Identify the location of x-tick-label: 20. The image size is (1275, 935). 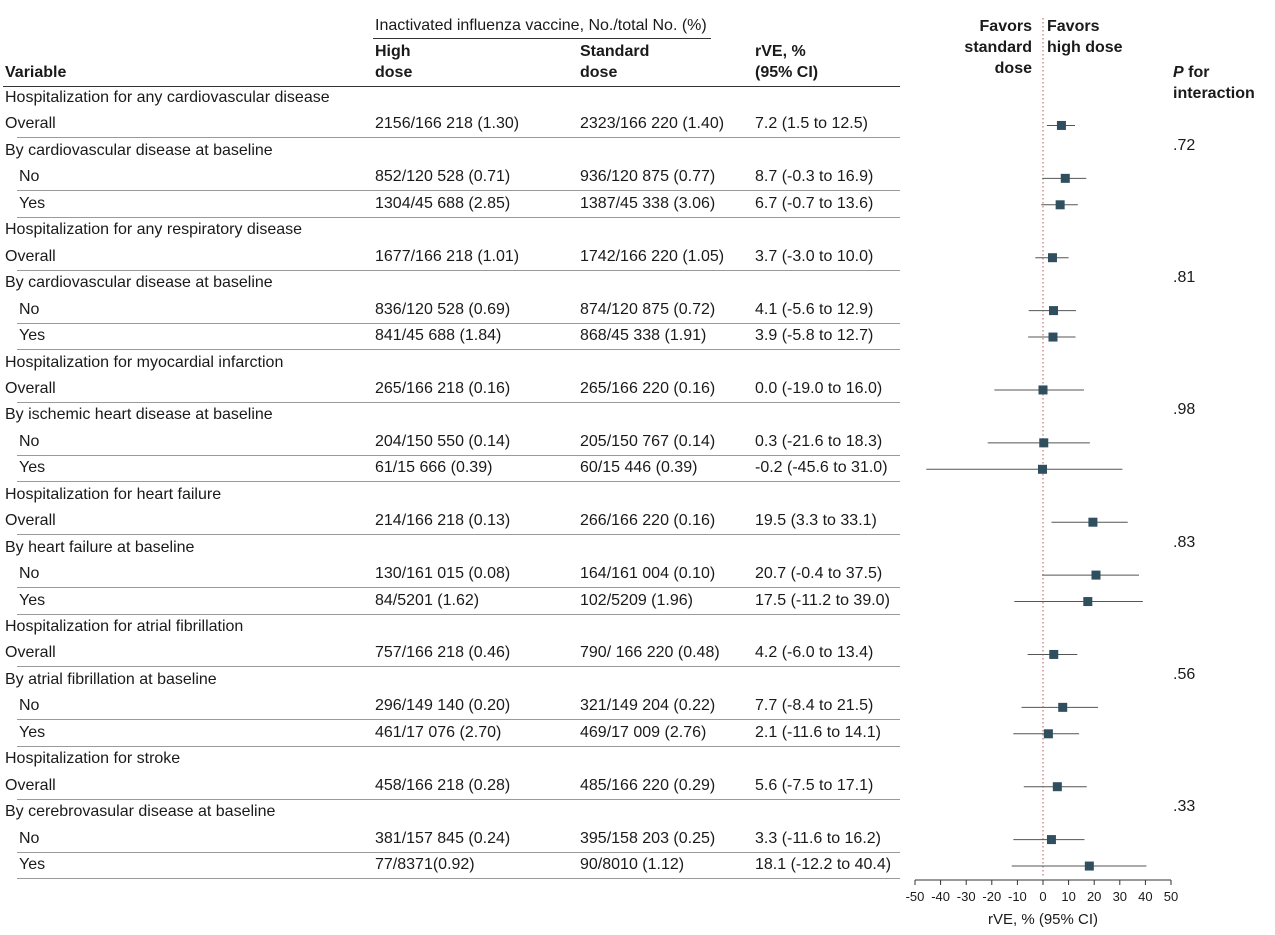
(1094, 896).